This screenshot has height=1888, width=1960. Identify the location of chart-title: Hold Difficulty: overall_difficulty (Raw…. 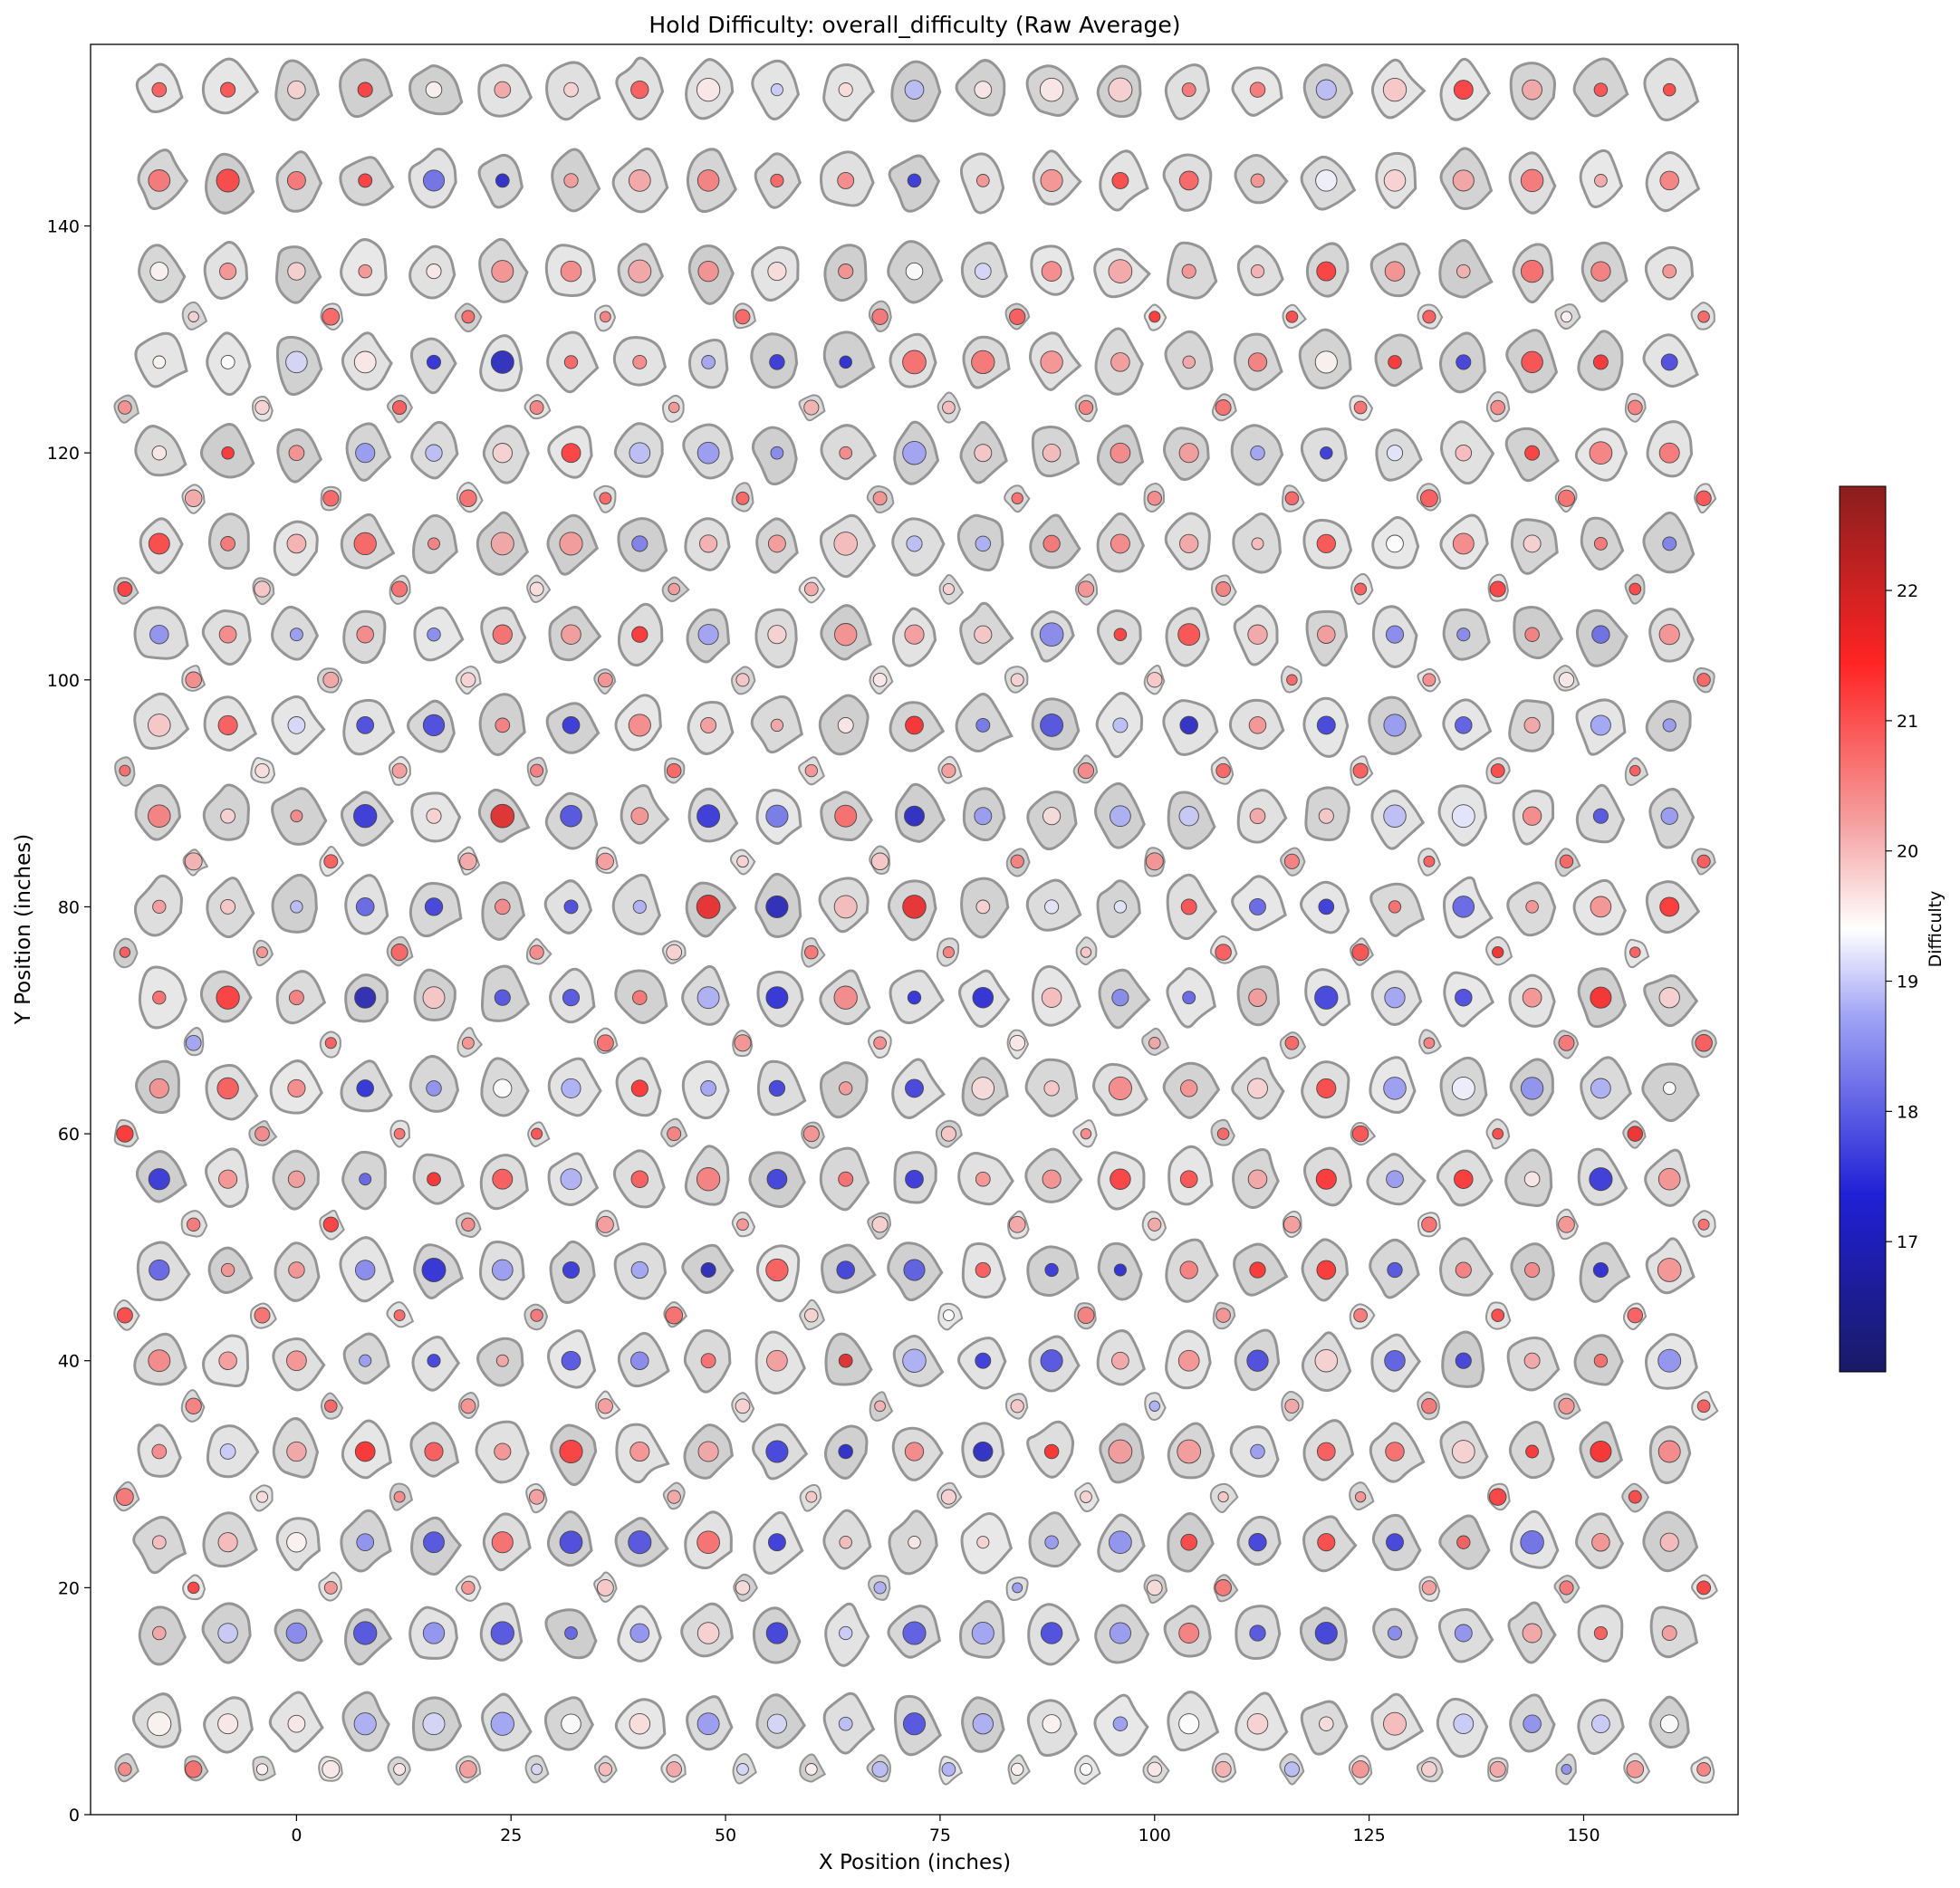
(914, 25).